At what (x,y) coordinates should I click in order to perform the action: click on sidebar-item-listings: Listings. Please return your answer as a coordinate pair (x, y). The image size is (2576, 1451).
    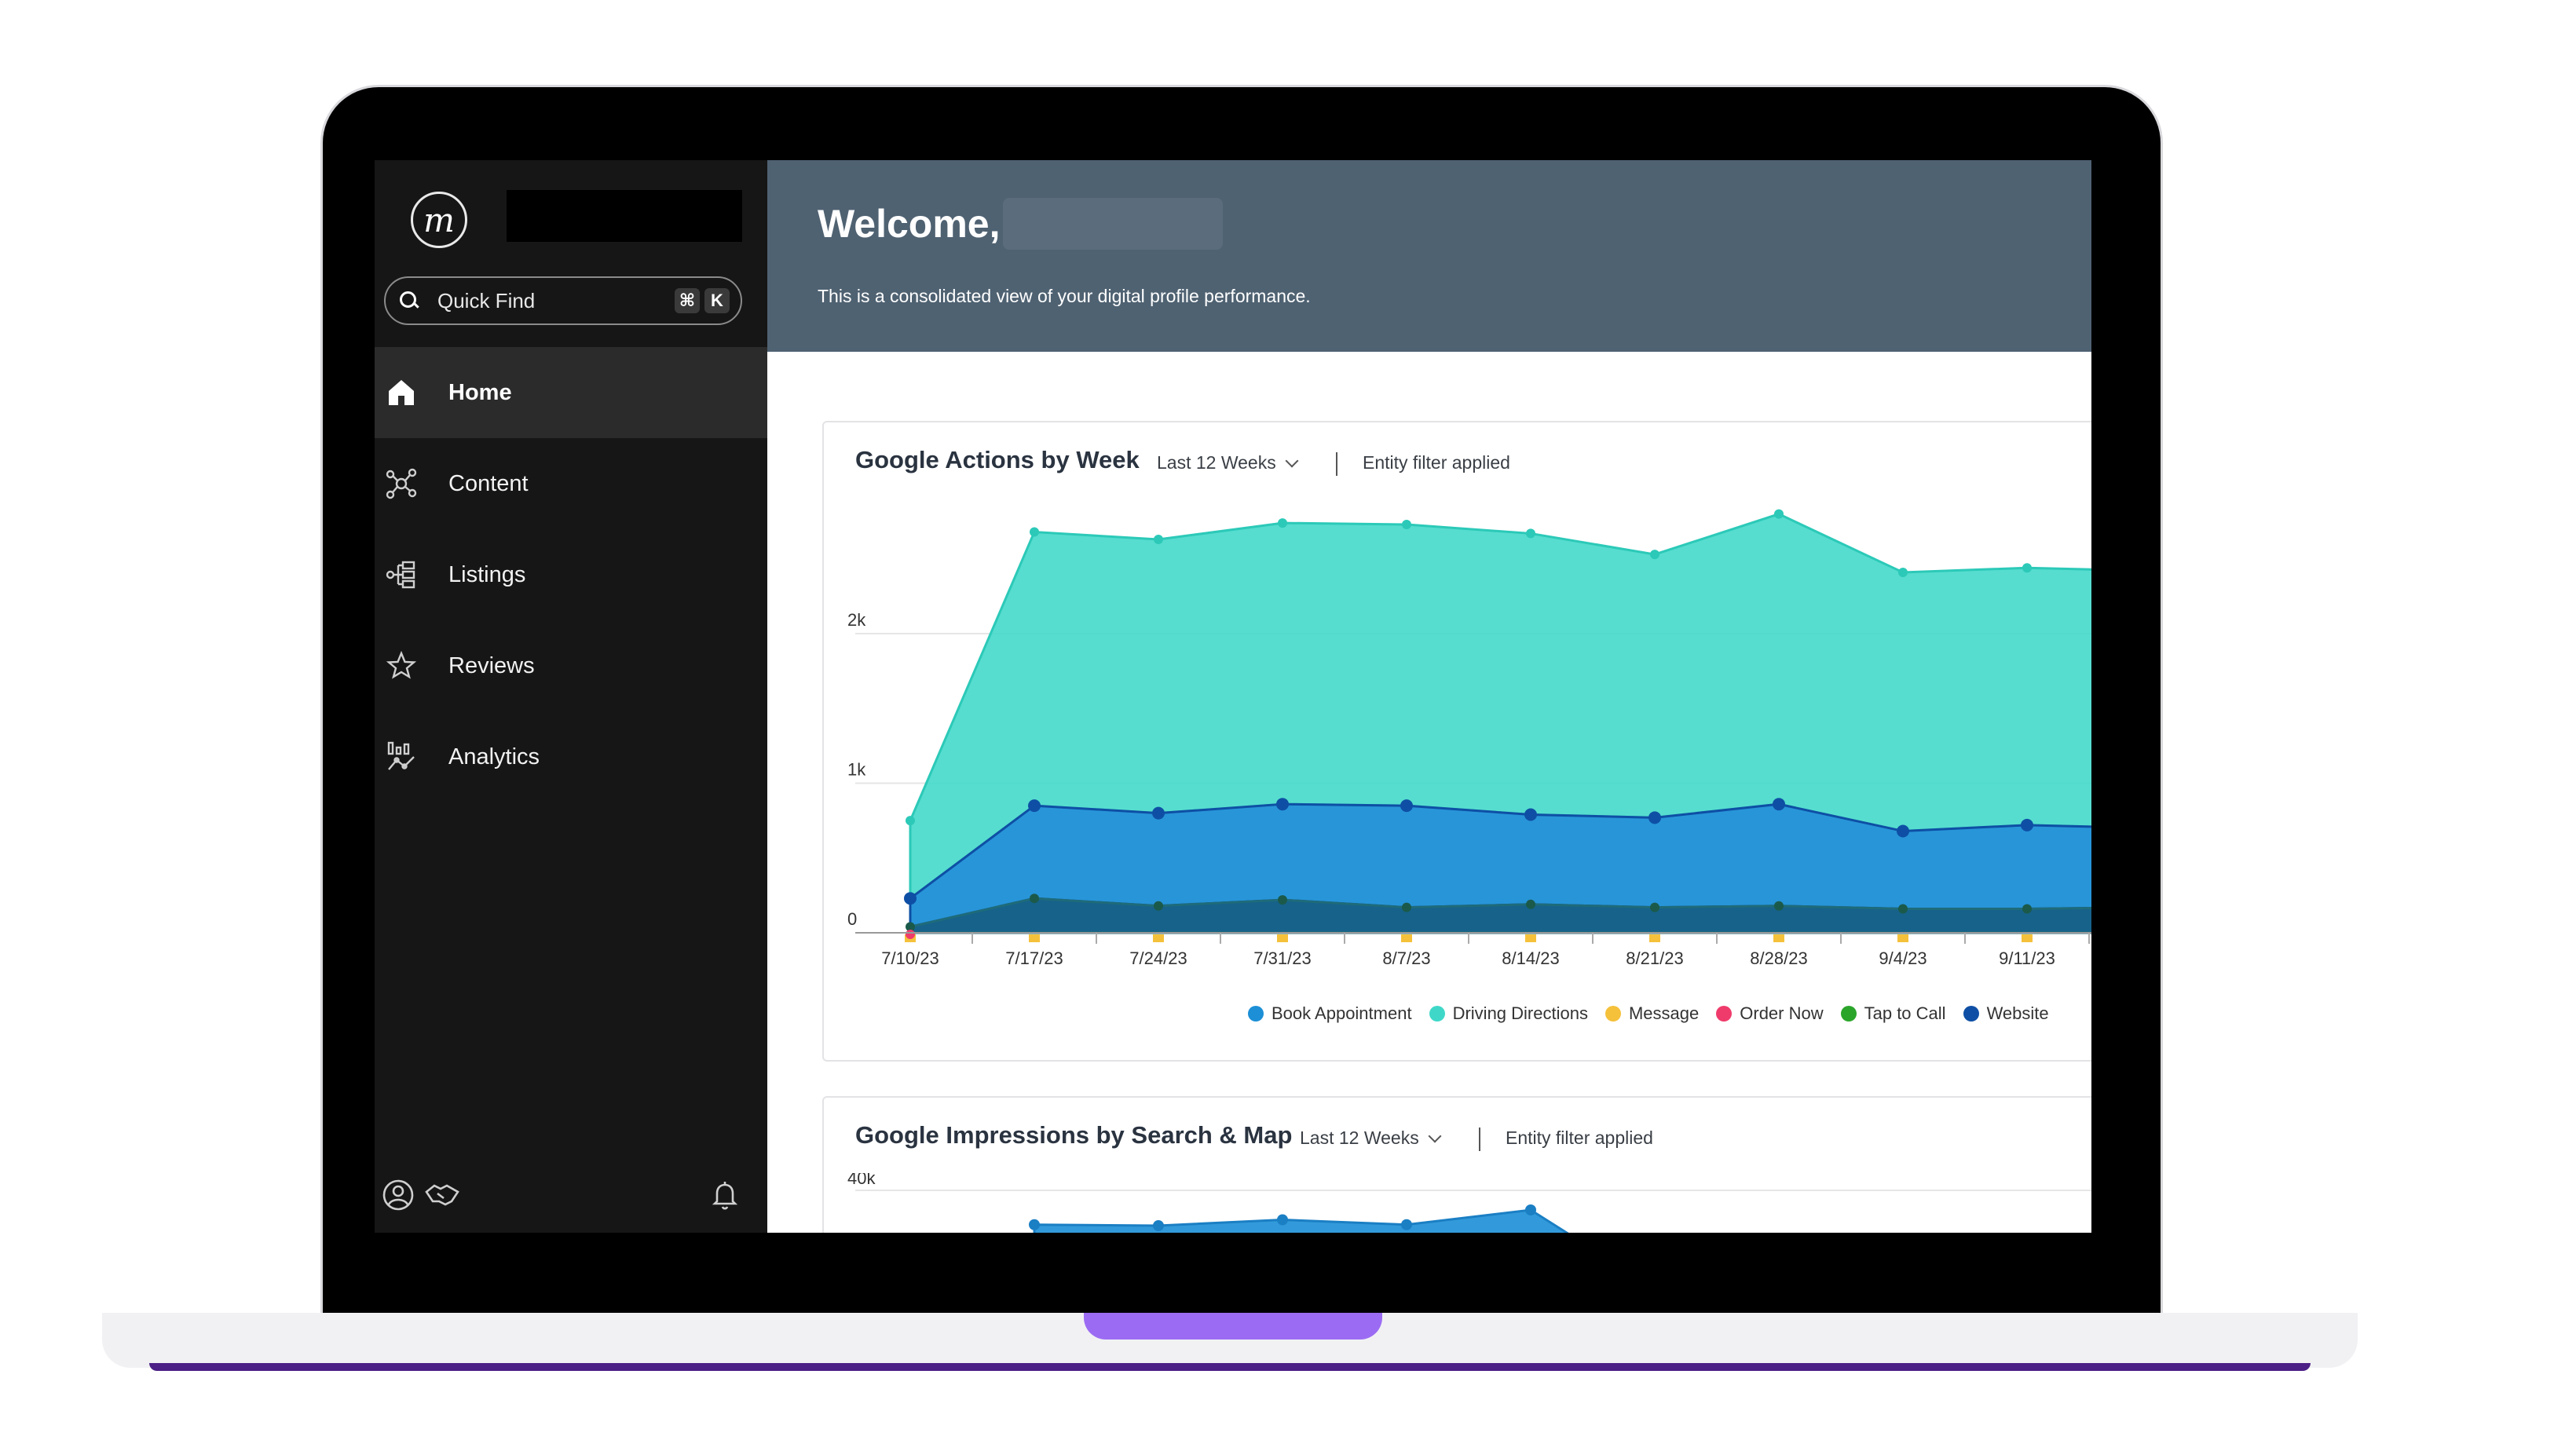
    Looking at the image, I should click on (571, 574).